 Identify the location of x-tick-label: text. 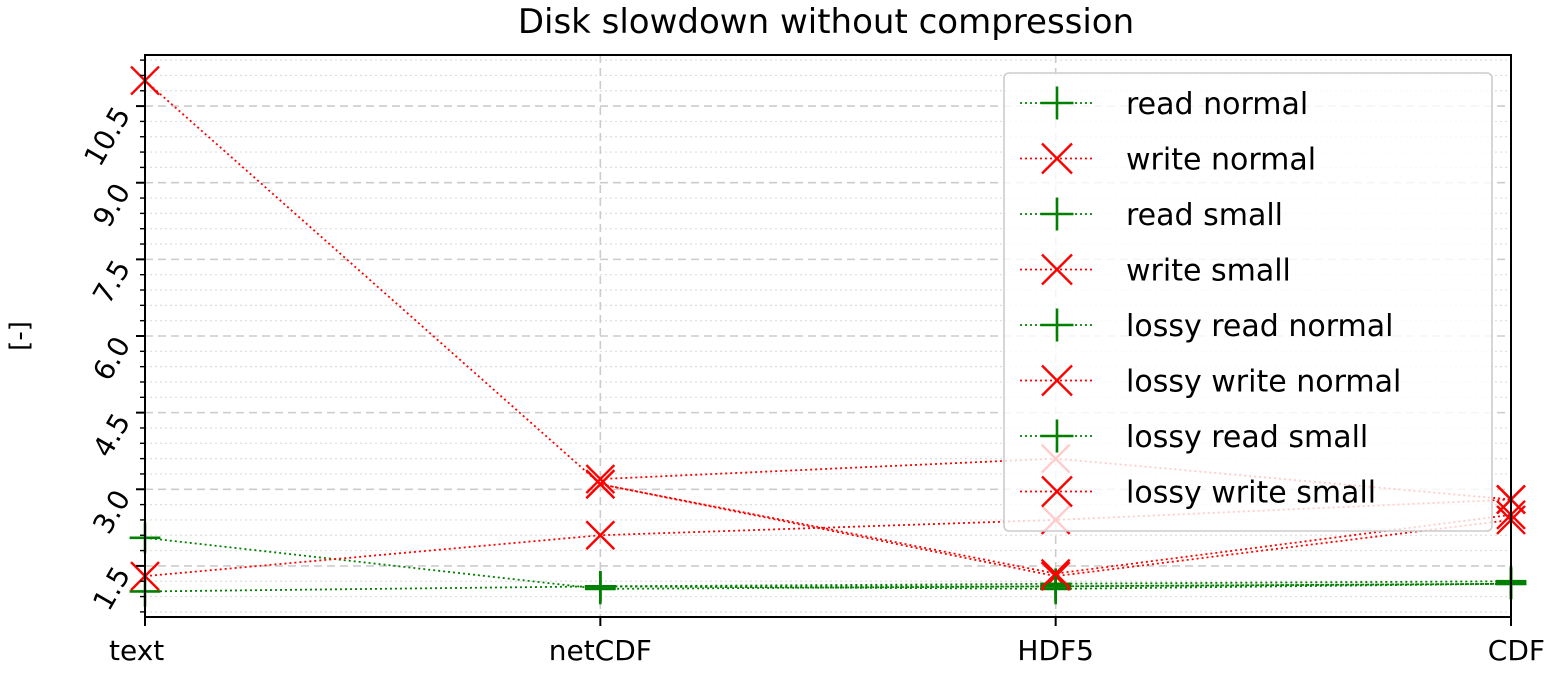
(136, 650).